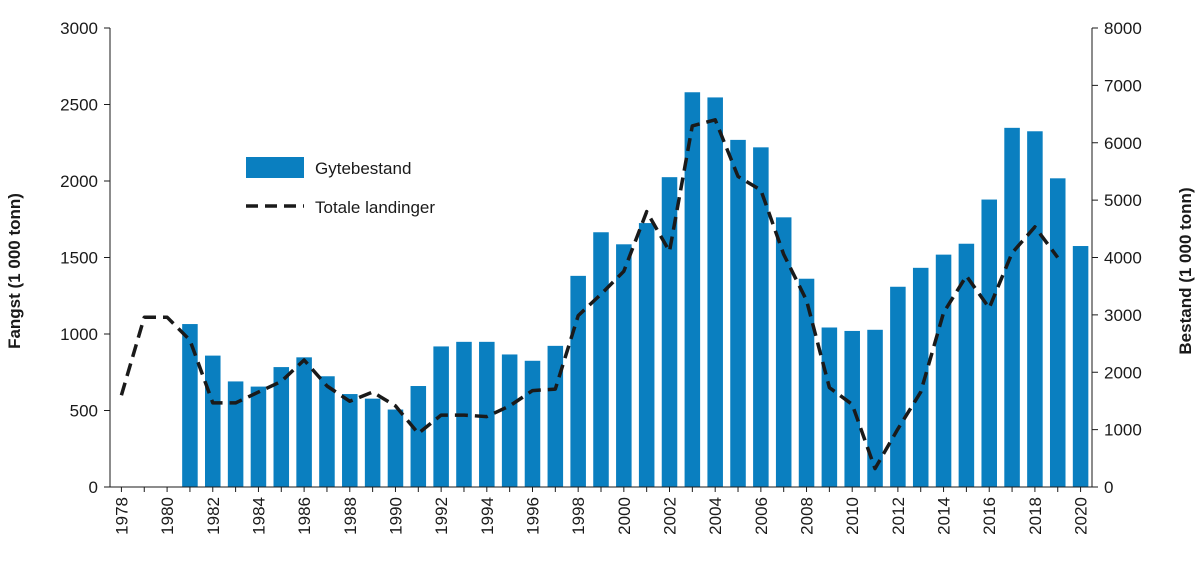 The image size is (1200, 563). Describe the element at coordinates (1123, 372) in the screenshot. I see `y-tick-label-right-2000: 2000` at that location.